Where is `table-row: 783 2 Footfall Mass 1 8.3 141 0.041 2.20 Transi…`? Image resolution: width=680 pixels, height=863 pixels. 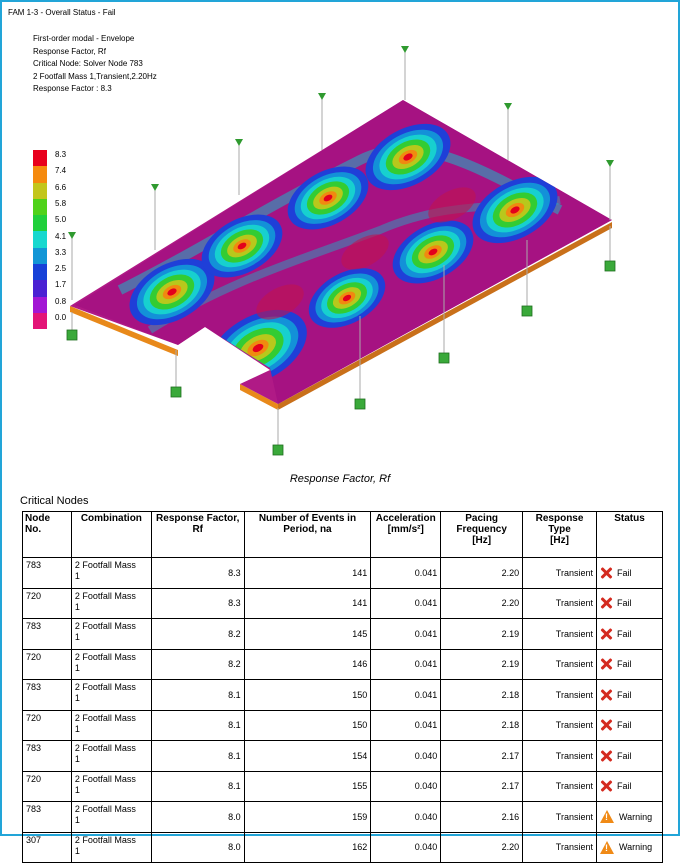
table-row: 783 2 Footfall Mass 1 8.3 141 0.041 2.20 Transi… is located at coordinates (343, 573).